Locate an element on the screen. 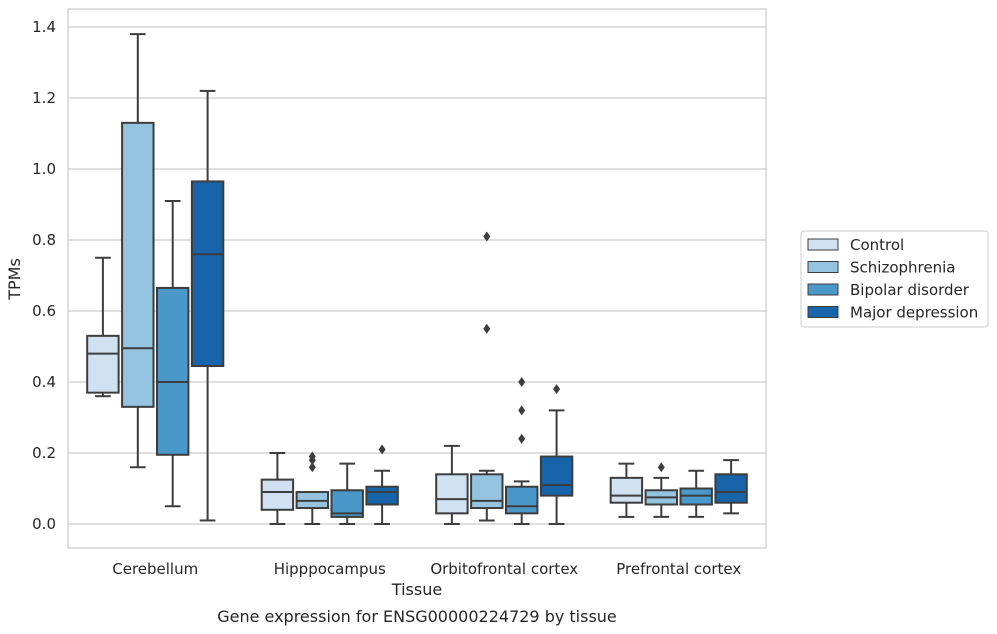 The image size is (997, 634). x-axis-title: Tissue is located at coordinates (416, 589).